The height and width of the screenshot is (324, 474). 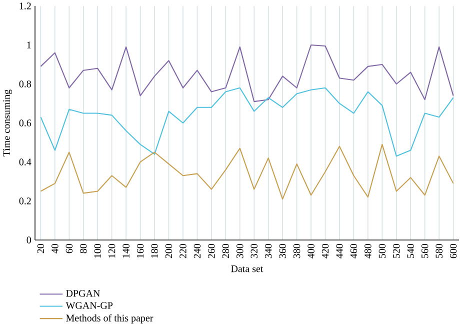 What do you see at coordinates (325, 251) in the screenshot?
I see `x-tick-label: 420` at bounding box center [325, 251].